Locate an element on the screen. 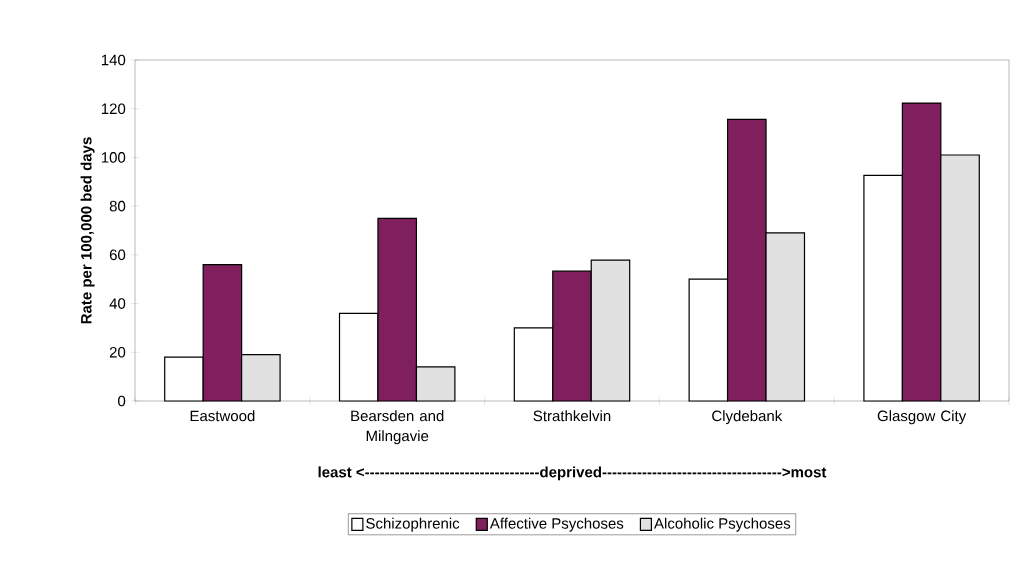 Image resolution: width=1014 pixels, height=570 pixels. legend-label: Schizophrenic is located at coordinates (413, 524).